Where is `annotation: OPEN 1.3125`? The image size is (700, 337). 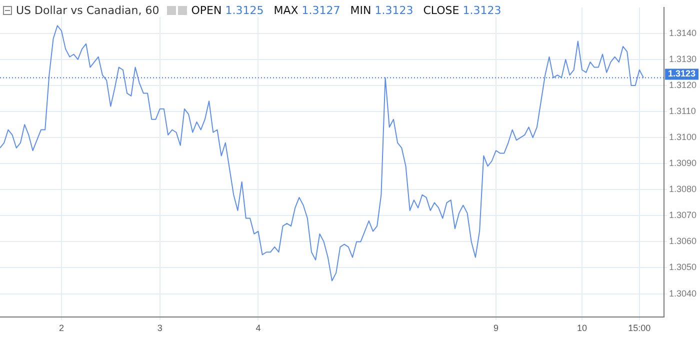
annotation: OPEN 1.3125 is located at coordinates (227, 10).